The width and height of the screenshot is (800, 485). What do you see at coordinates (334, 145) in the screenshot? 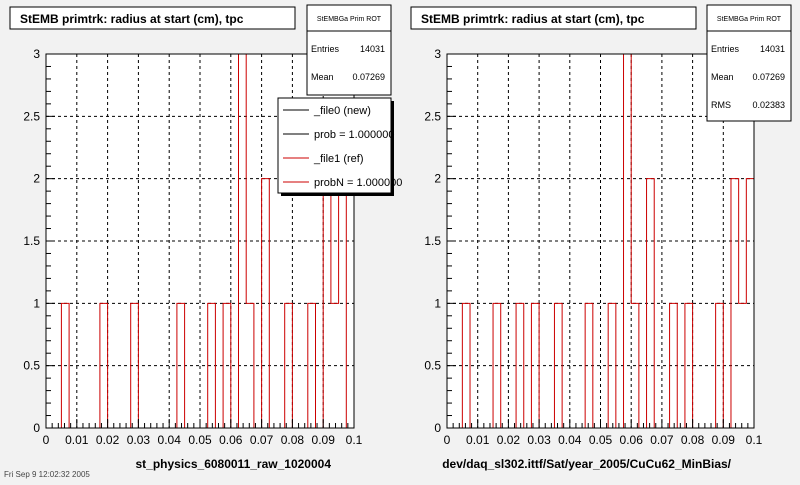
I see `legend-box` at bounding box center [334, 145].